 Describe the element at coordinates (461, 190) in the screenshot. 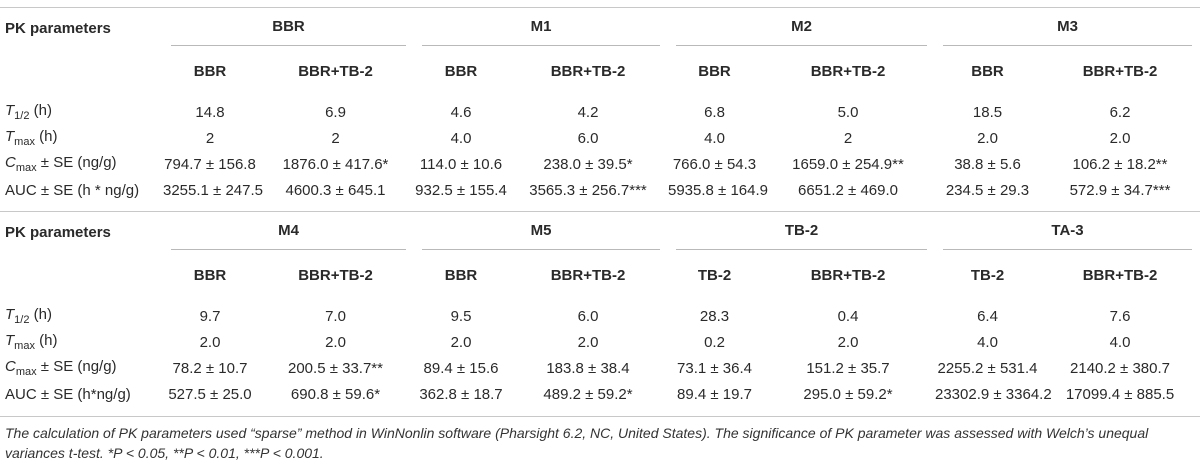

I see `table-cell: 932.5 ± 155.4` at that location.